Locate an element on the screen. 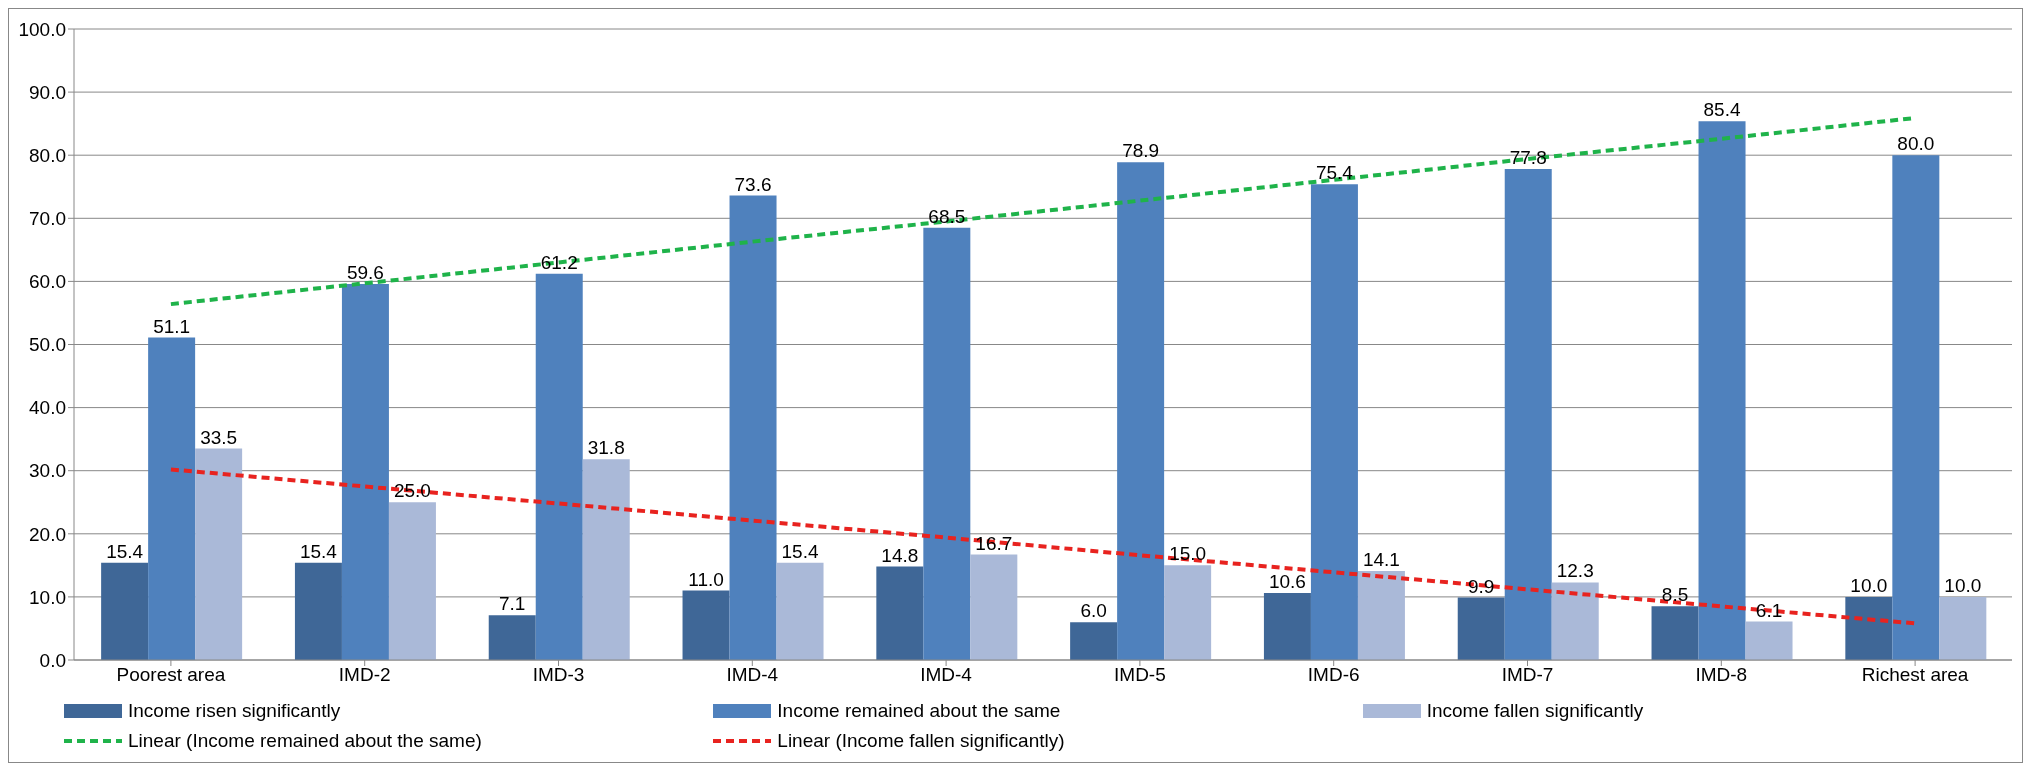  data-label: 51.1 is located at coordinates (172, 326).